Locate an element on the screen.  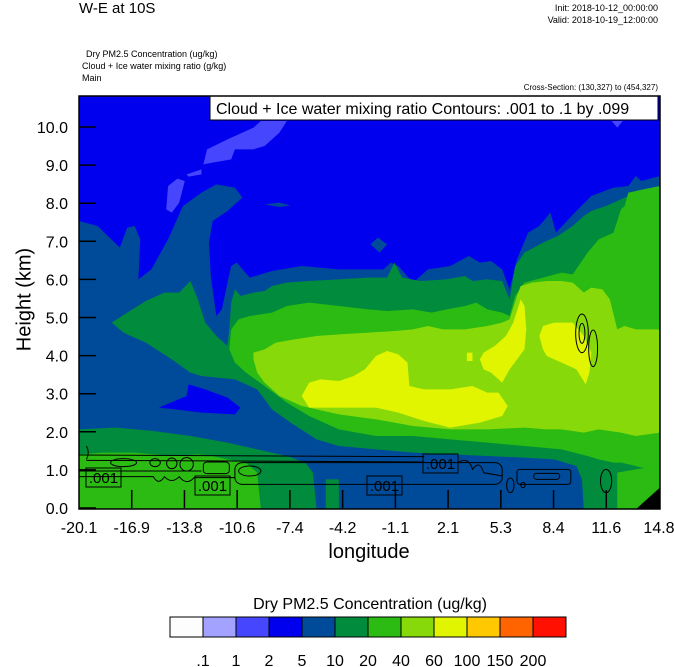
colorbar-label: 60 is located at coordinates (434, 660).